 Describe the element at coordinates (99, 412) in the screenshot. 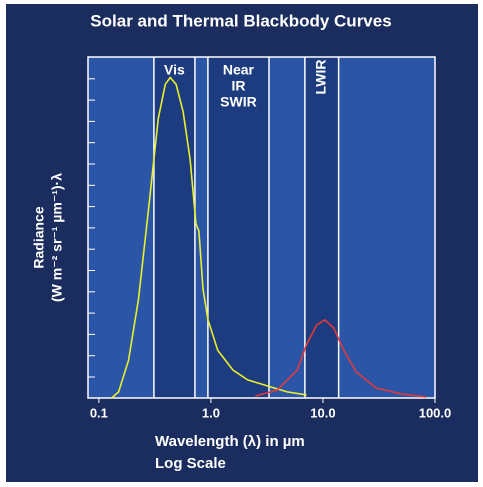

I see `x-tick-label: 0.1` at that location.